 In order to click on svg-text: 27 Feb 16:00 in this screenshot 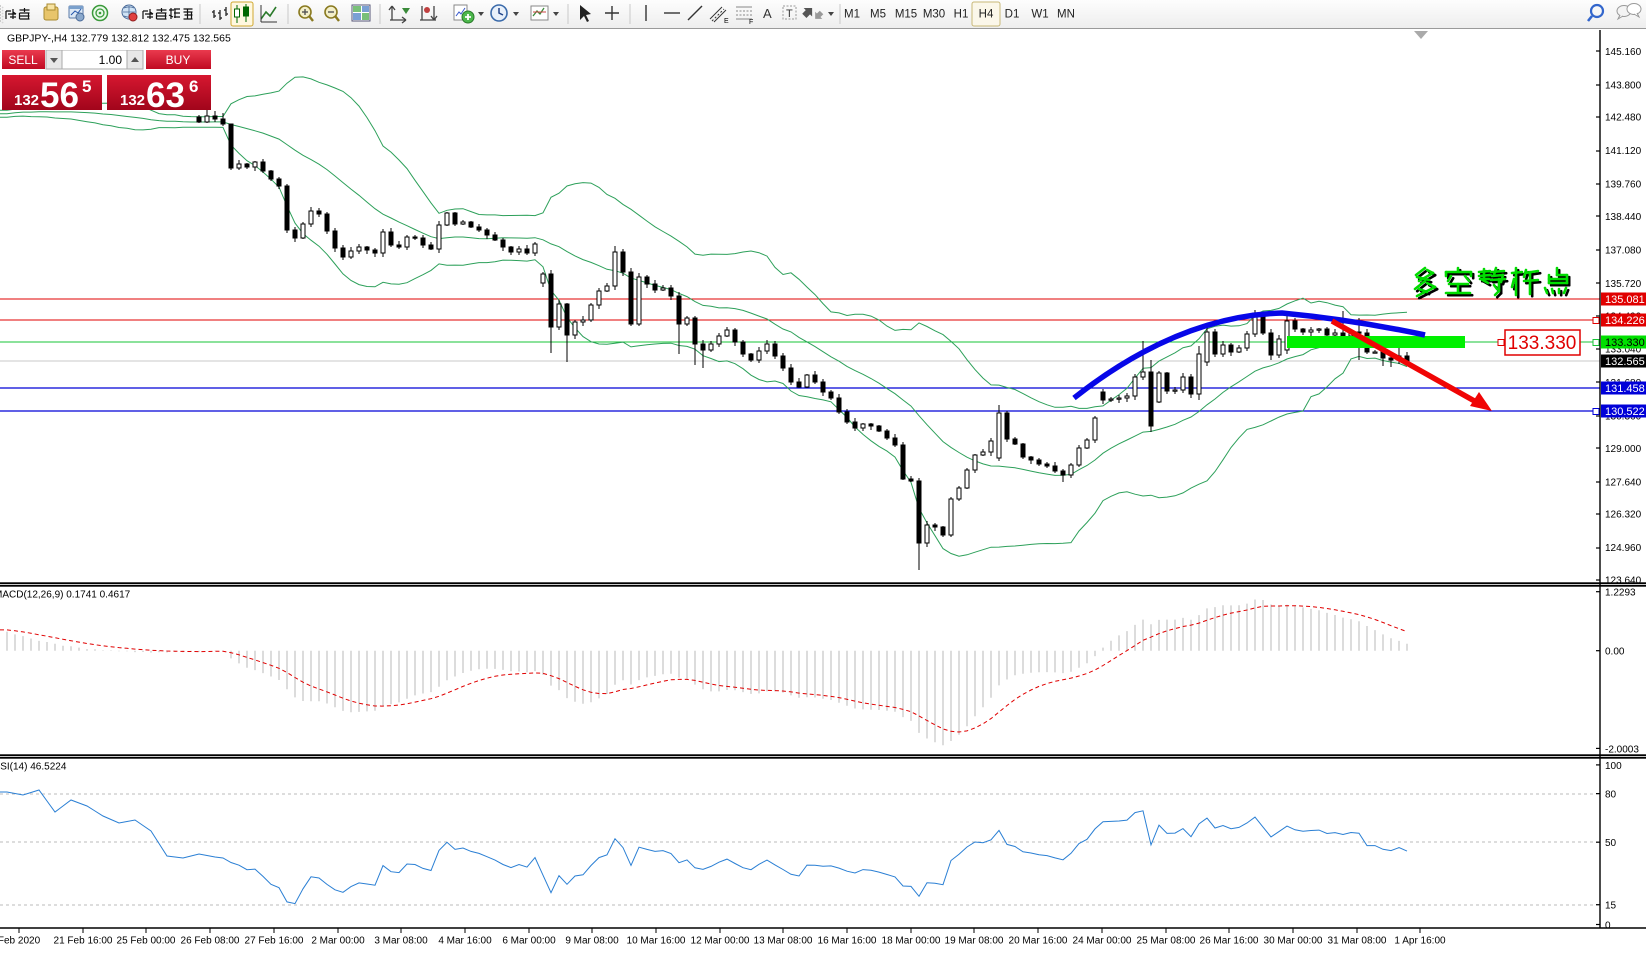, I will do `click(274, 941)`.